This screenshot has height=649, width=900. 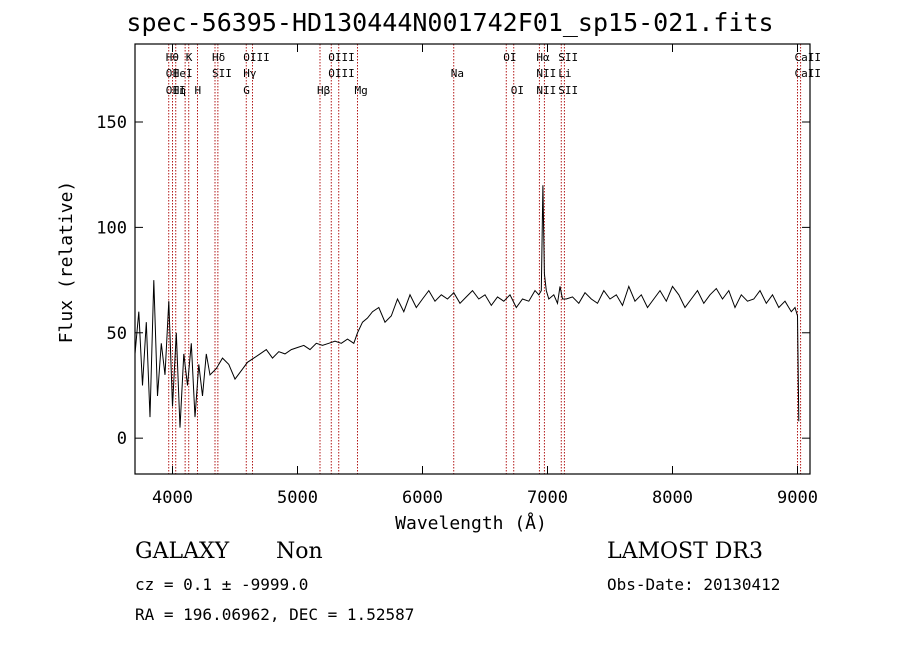 What do you see at coordinates (422, 498) in the screenshot?
I see `x-tick-label: 6000` at bounding box center [422, 498].